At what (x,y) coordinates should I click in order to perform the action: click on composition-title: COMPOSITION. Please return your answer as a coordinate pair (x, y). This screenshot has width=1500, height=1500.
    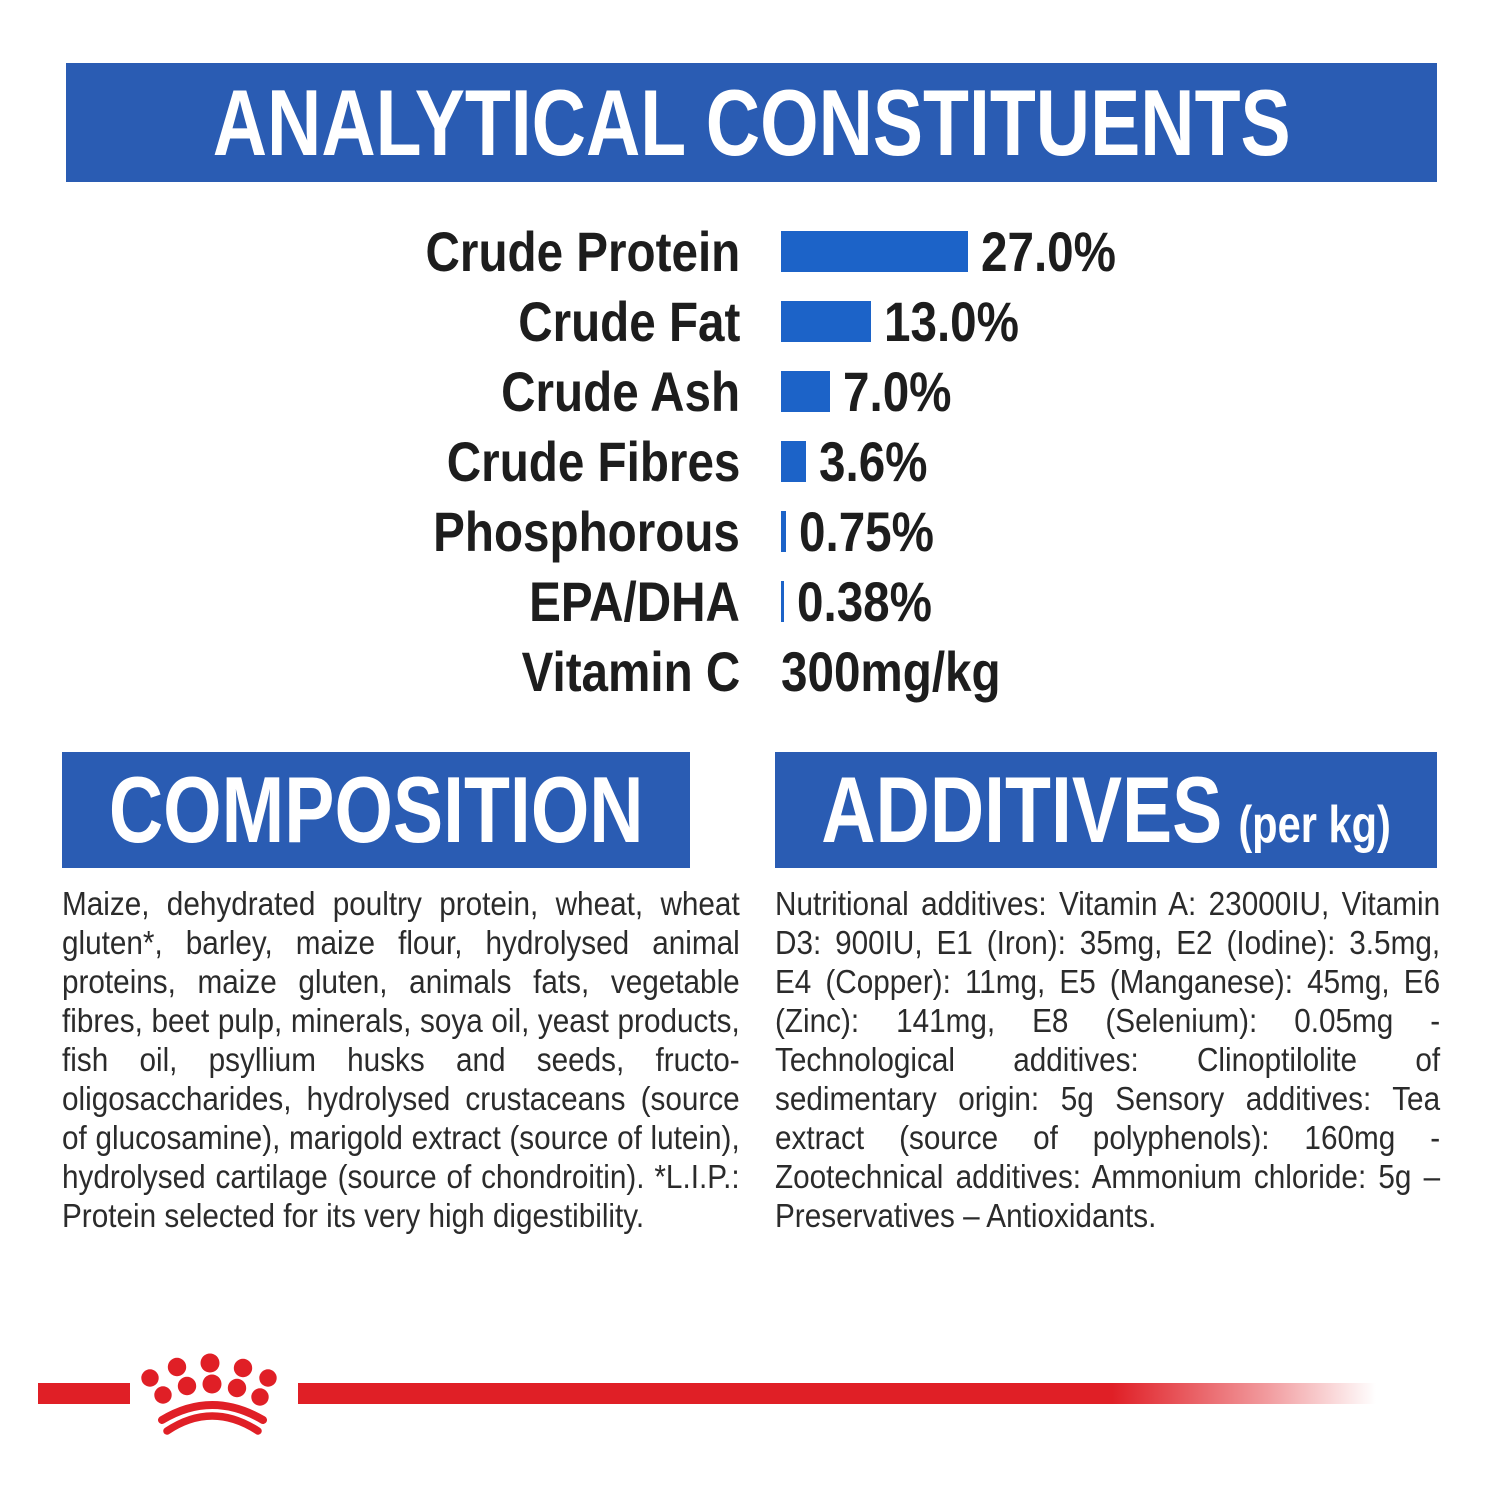
    Looking at the image, I should click on (376, 809).